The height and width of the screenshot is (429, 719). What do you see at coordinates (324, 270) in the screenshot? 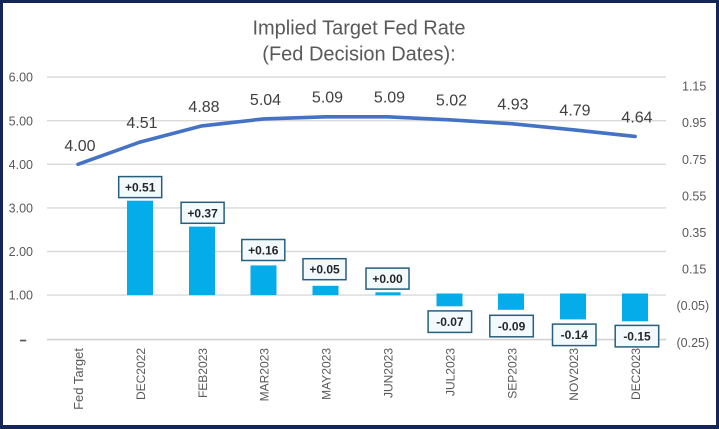
I see `svg-text: +0.05` at bounding box center [324, 270].